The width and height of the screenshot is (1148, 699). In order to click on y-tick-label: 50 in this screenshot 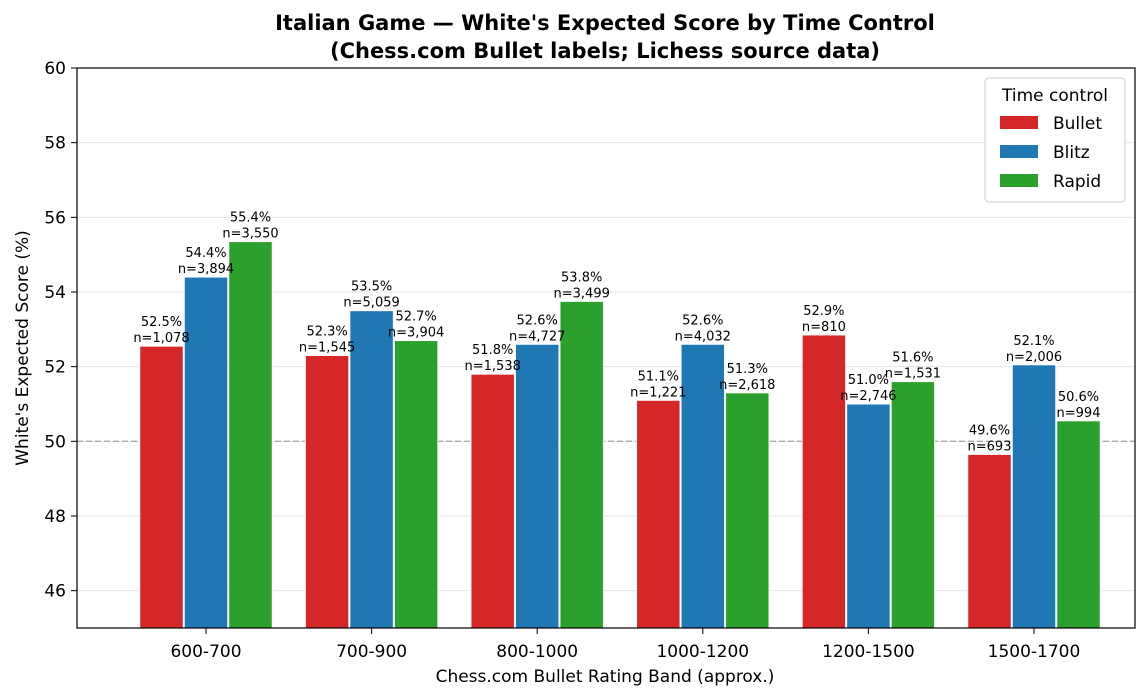, I will do `click(55, 442)`.